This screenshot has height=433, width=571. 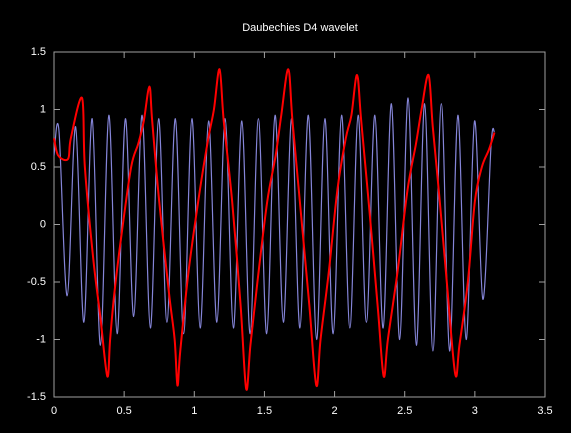 I want to click on x-tick-label: 1, so click(x=194, y=411).